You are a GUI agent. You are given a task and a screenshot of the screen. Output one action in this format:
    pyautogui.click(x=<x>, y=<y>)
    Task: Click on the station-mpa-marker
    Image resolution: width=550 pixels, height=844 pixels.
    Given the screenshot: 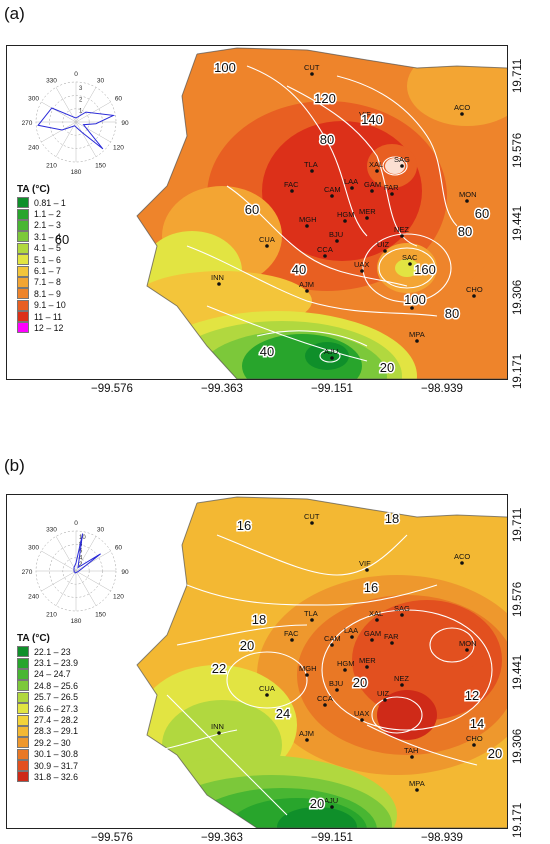 What is the action you would take?
    pyautogui.click(x=417, y=341)
    